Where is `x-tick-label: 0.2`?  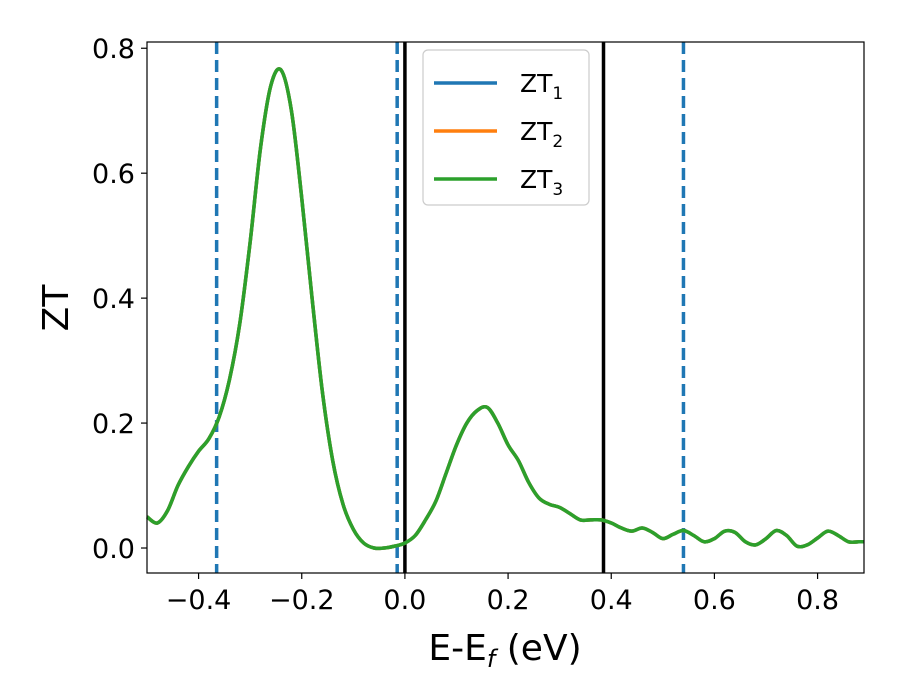 x-tick-label: 0.2 is located at coordinates (508, 600).